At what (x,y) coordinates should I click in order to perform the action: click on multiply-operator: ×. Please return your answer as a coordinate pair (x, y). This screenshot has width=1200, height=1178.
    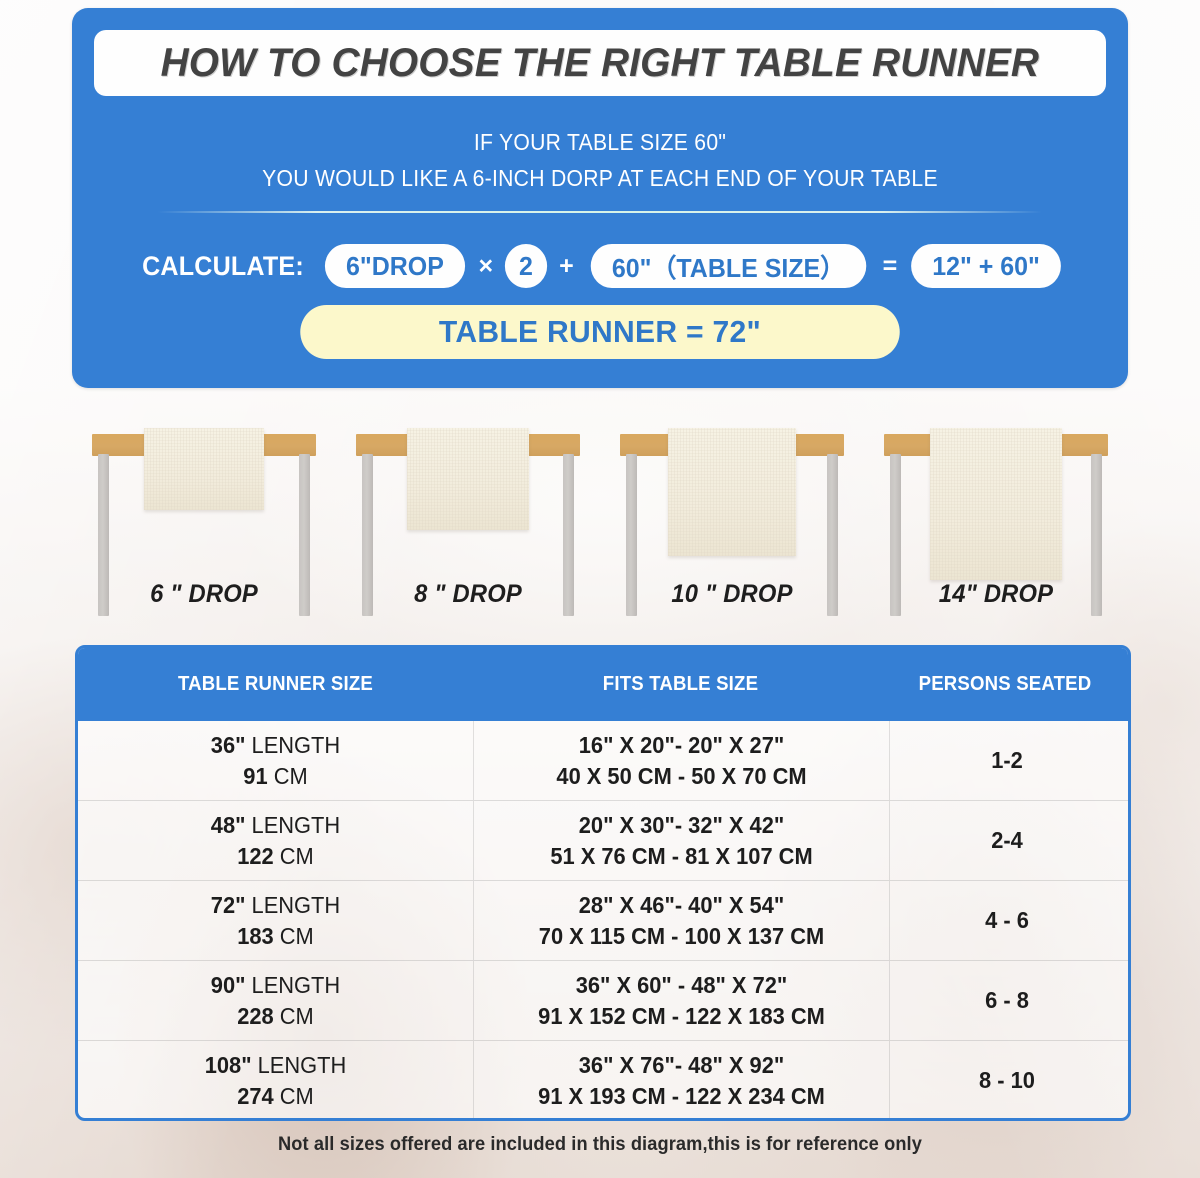
    Looking at the image, I should click on (486, 265).